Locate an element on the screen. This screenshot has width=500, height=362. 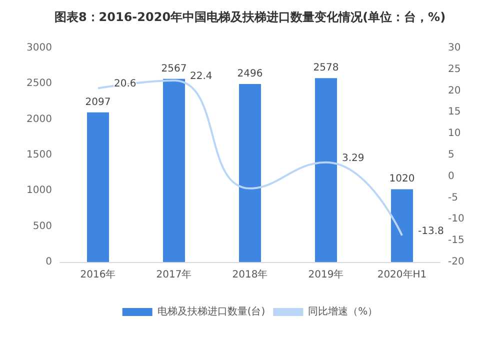
x-tick-label: 2017年 is located at coordinates (174, 274).